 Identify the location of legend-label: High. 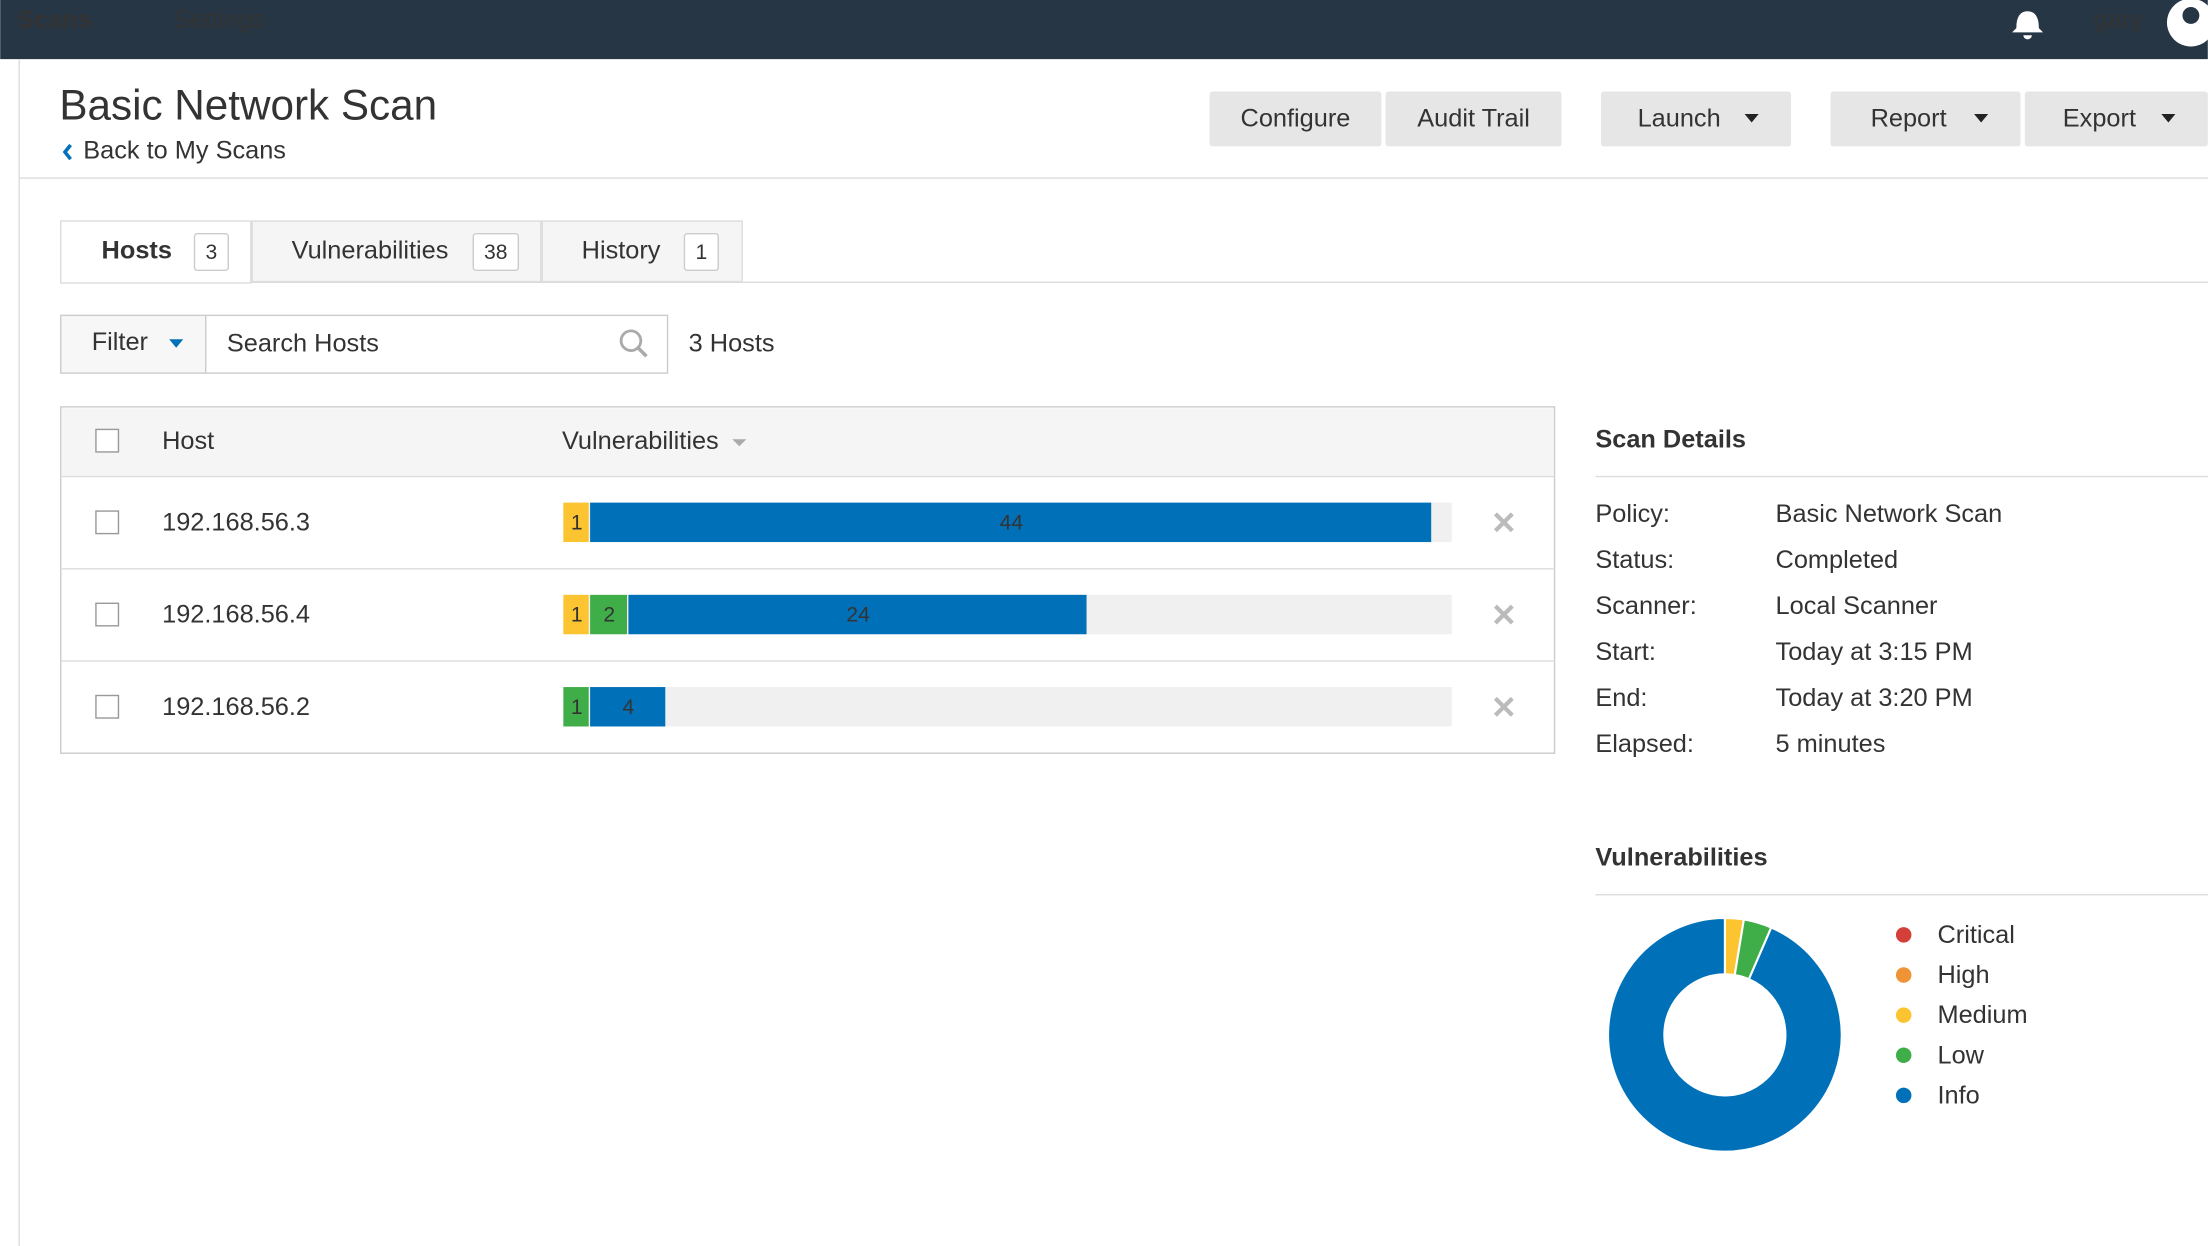
(1963, 975).